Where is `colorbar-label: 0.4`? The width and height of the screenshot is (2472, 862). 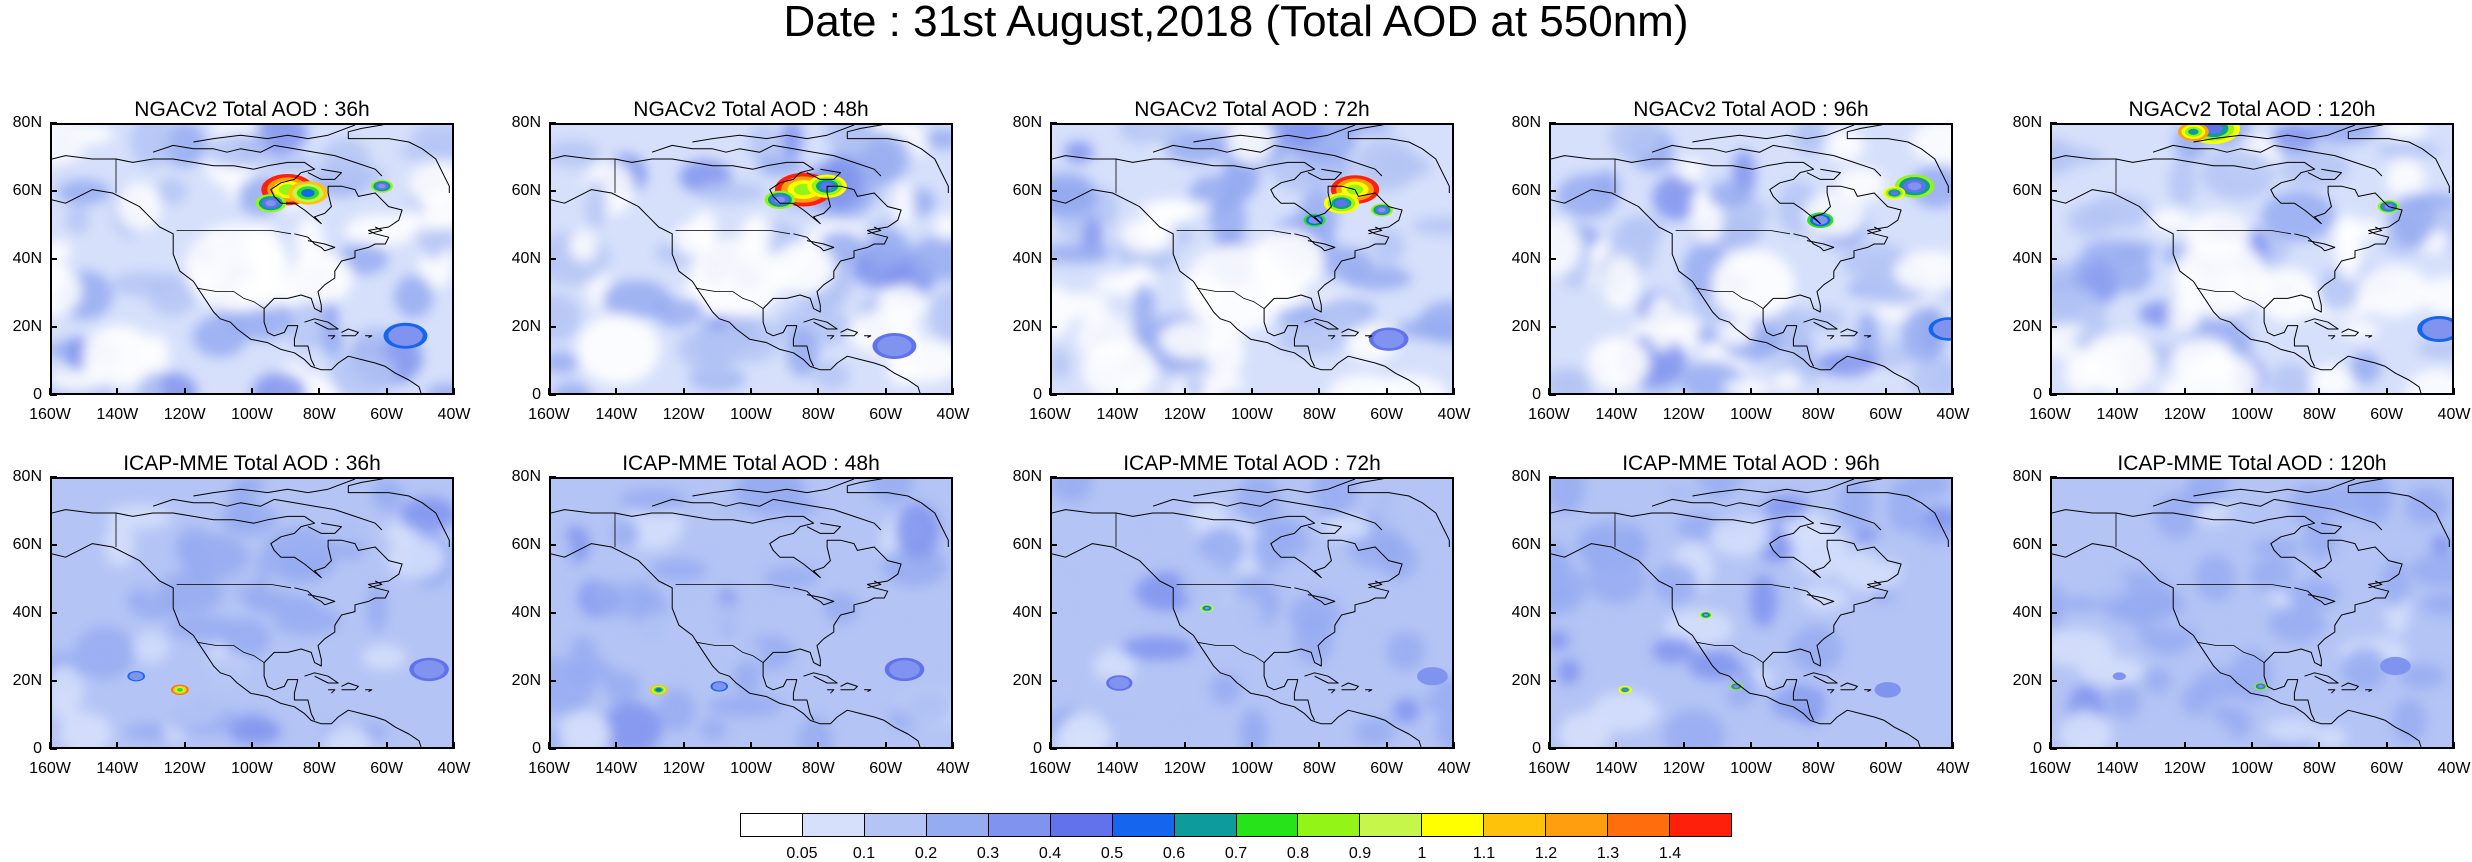 colorbar-label: 0.4 is located at coordinates (1050, 853).